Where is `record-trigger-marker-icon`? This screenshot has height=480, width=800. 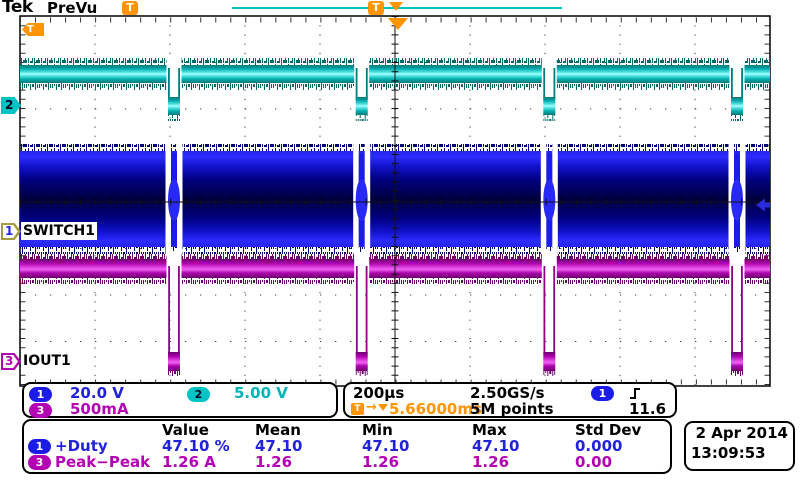 record-trigger-marker-icon is located at coordinates (396, 6).